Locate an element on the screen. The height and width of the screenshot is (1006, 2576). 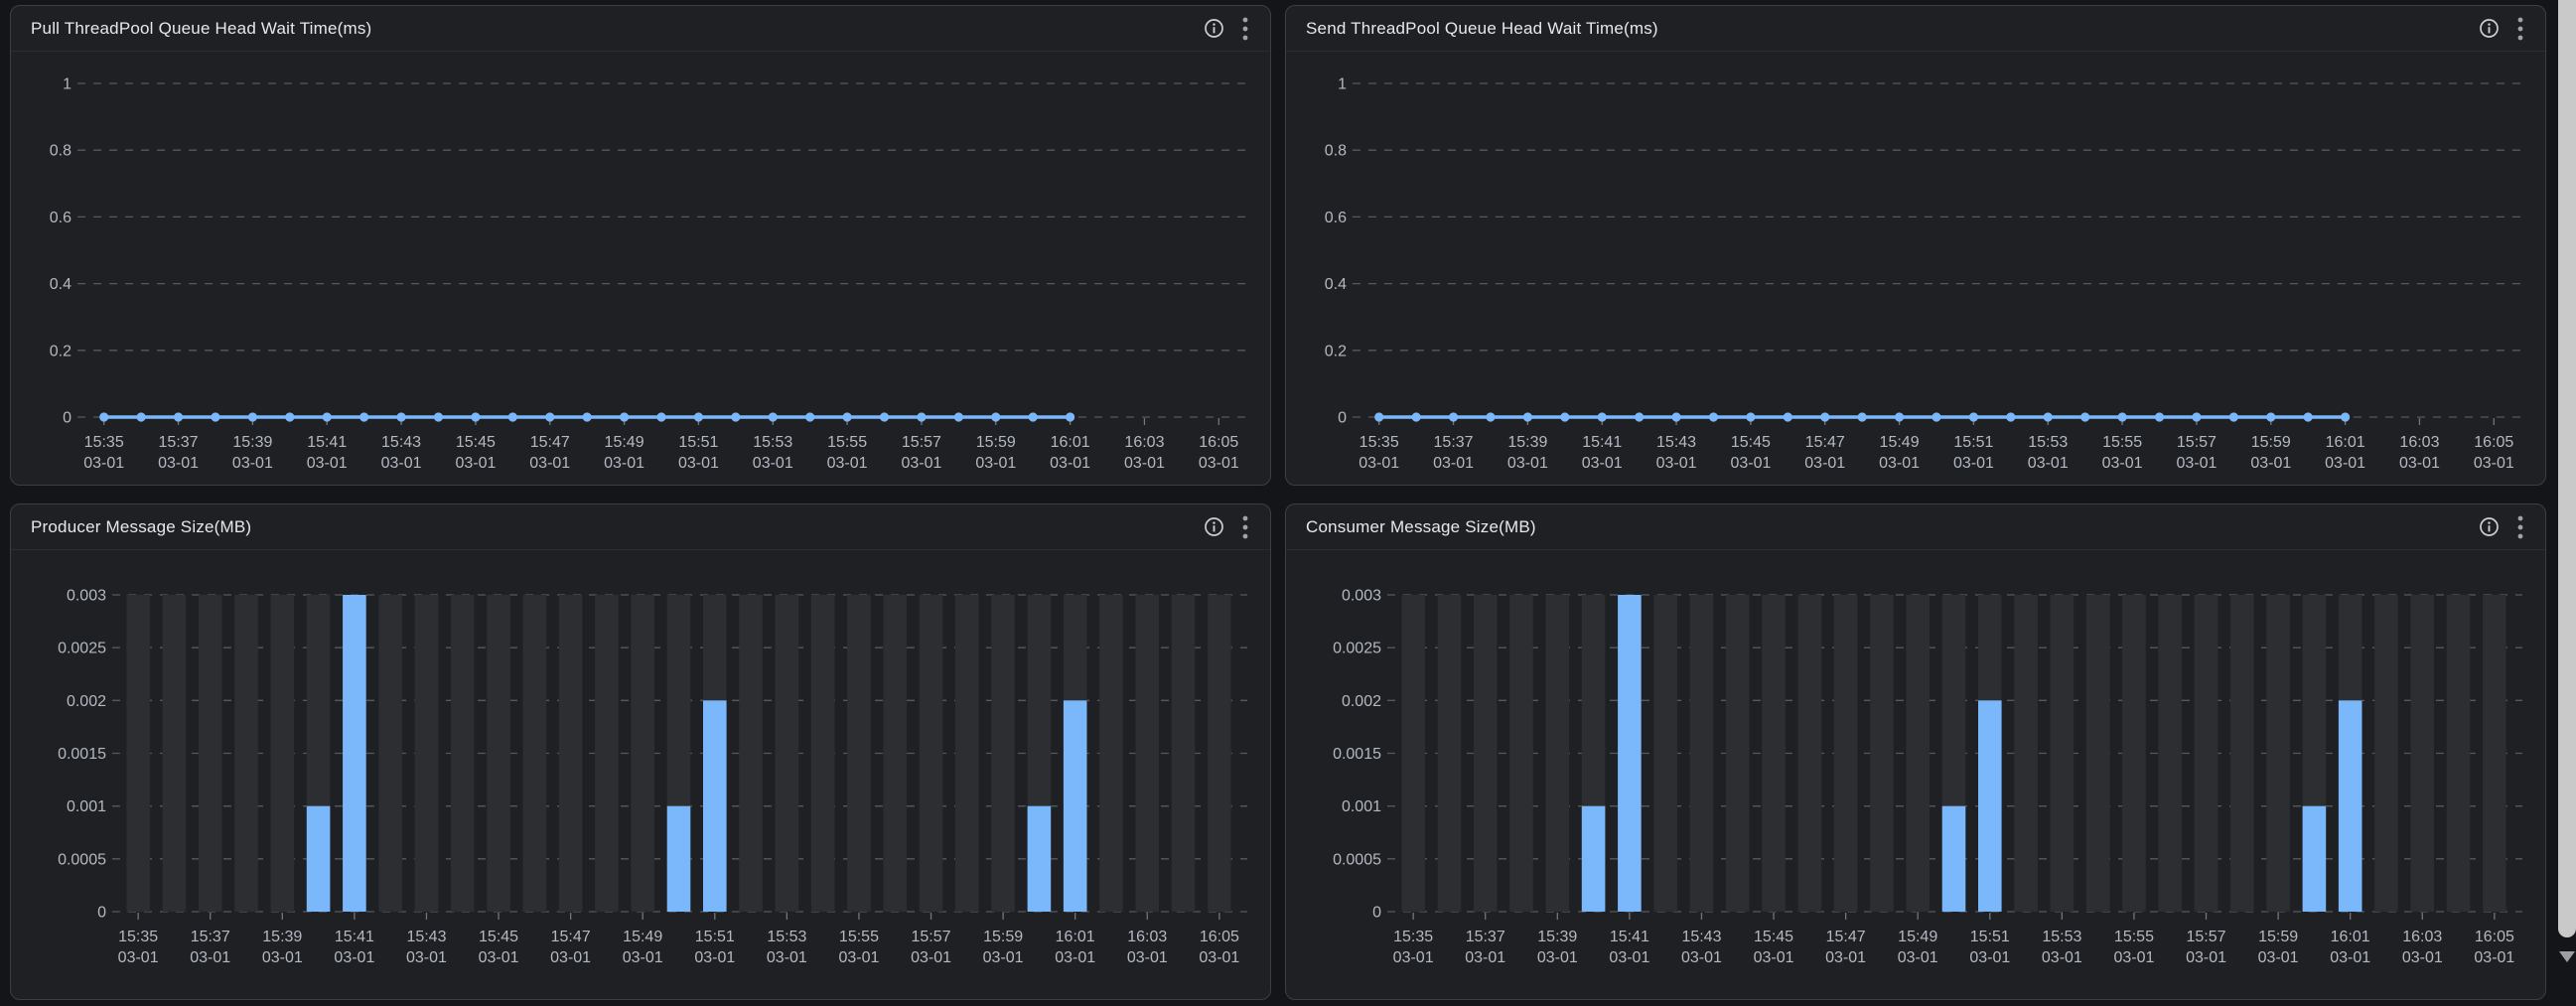
svg-text: 0.001 is located at coordinates (86, 806).